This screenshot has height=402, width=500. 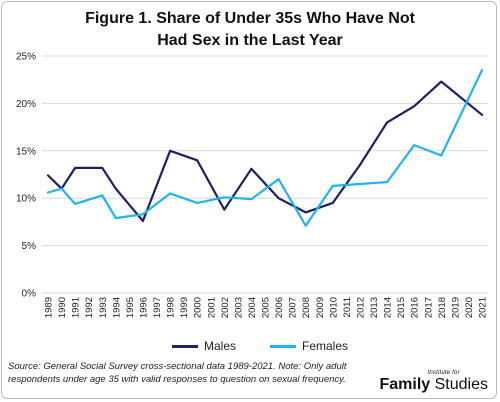 I want to click on x-tick-label: 1998, so click(x=171, y=307).